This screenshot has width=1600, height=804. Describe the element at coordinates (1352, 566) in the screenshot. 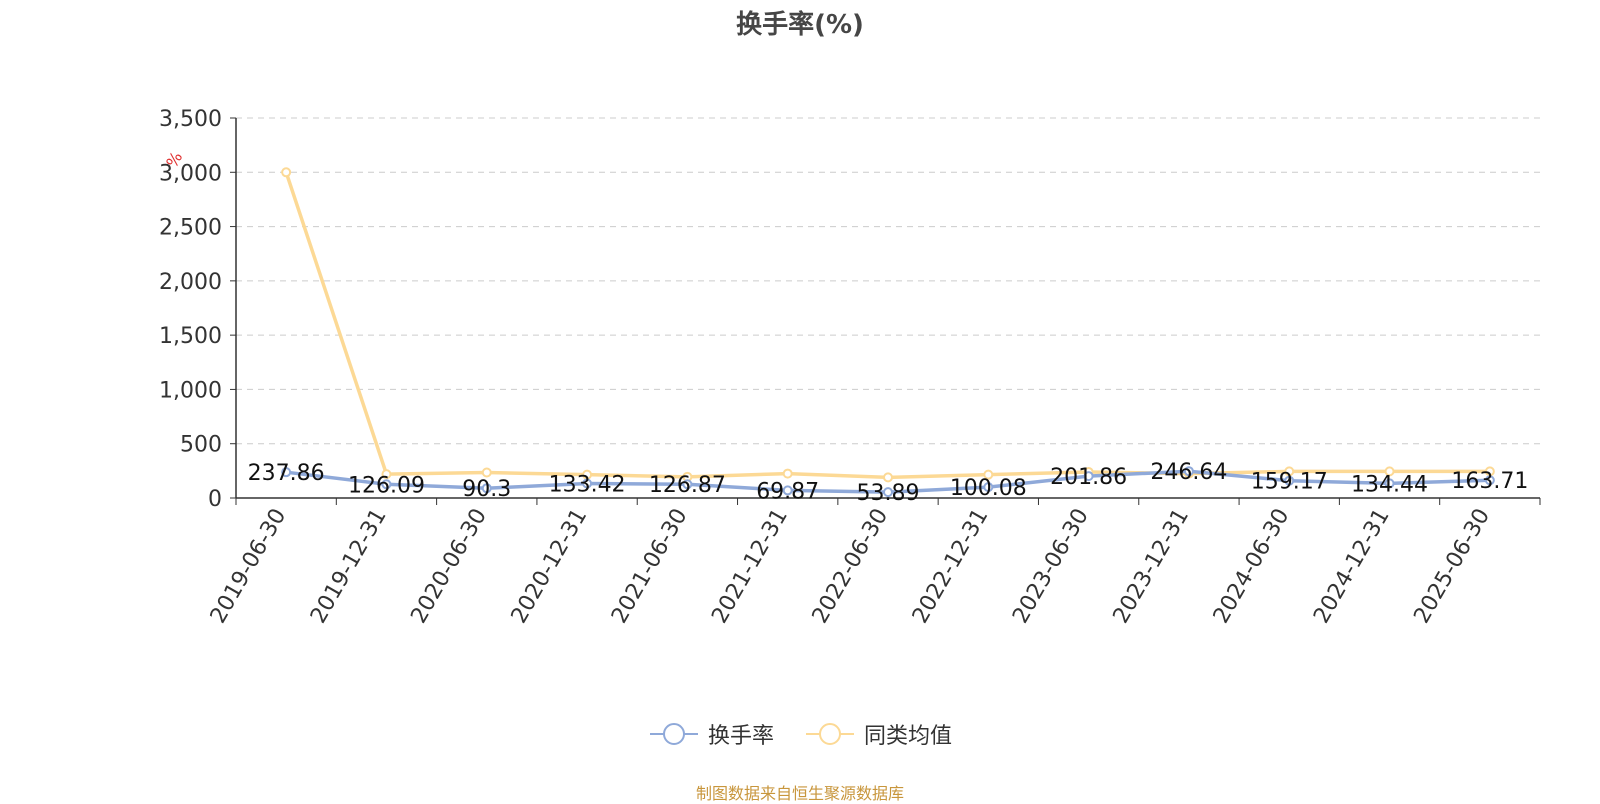

I see `x-tick-label: 2024-12-31` at that location.